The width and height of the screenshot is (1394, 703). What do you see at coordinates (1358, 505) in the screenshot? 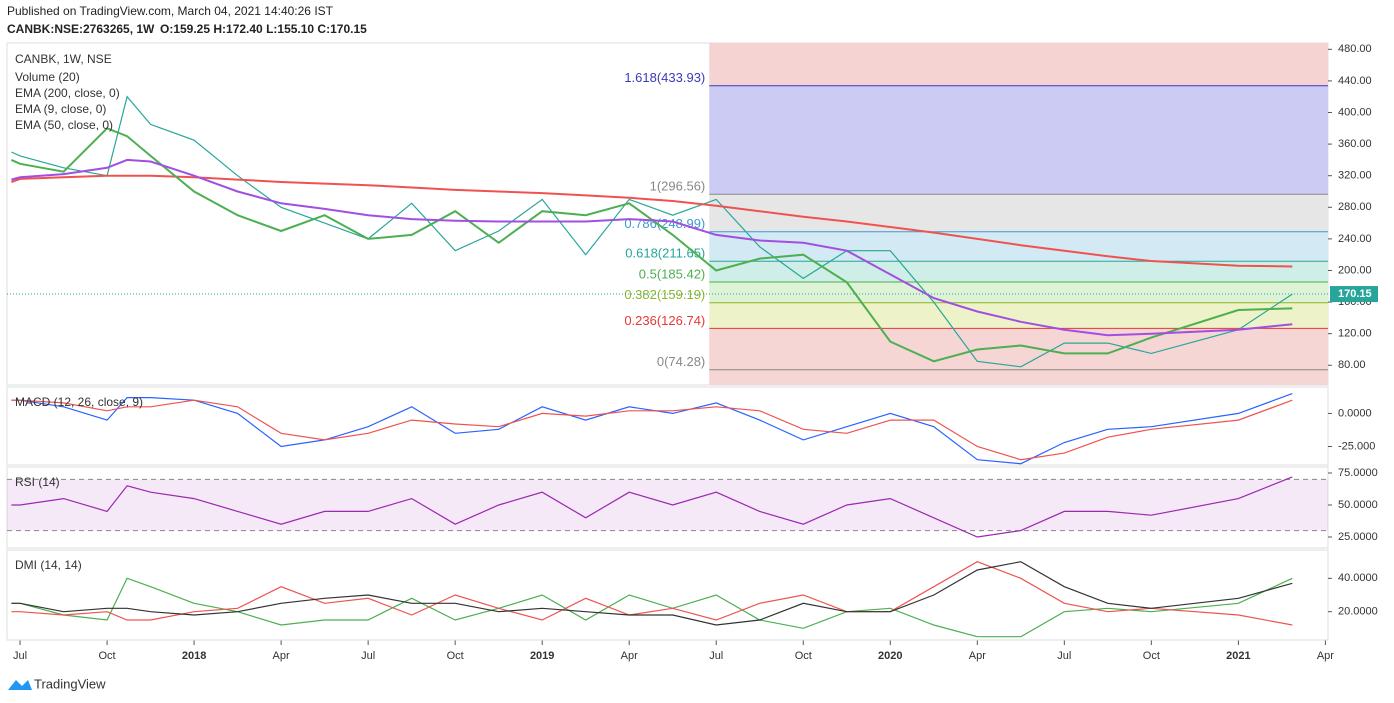
I see `y-tick-label: 50.0000` at bounding box center [1358, 505].